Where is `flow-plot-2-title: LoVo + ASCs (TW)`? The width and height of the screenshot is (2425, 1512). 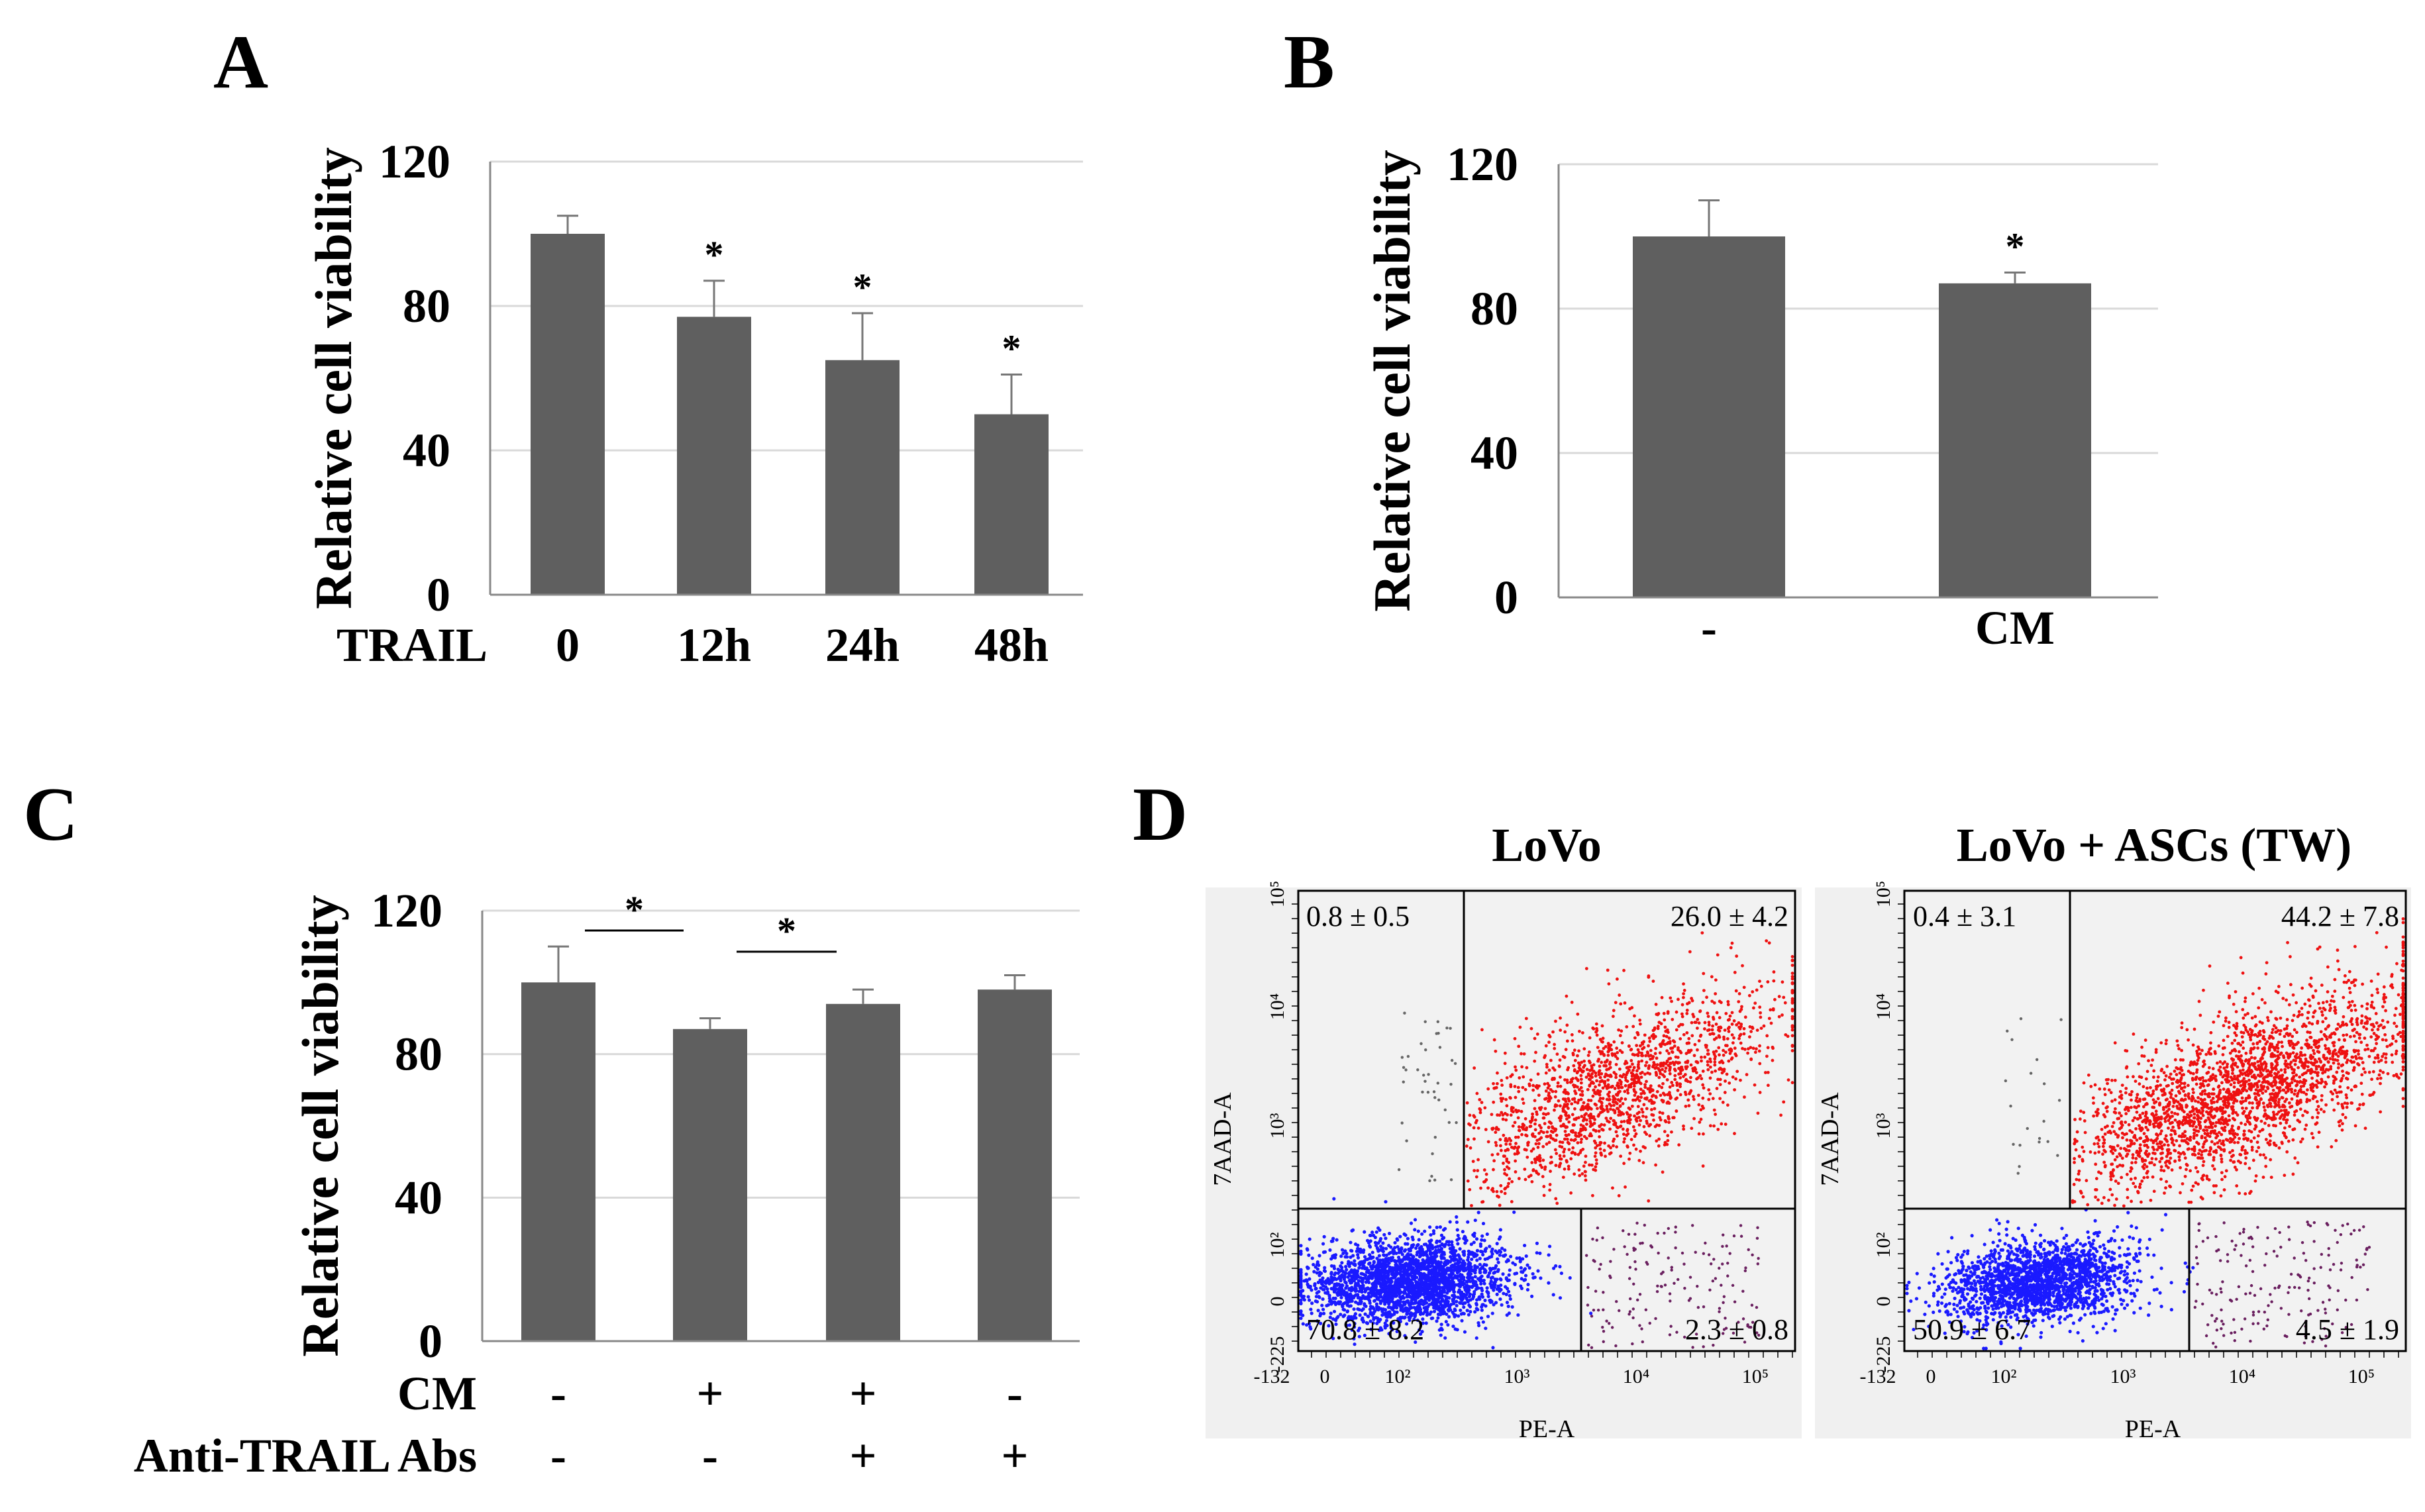 flow-plot-2-title: LoVo + ASCs (TW) is located at coordinates (2154, 846).